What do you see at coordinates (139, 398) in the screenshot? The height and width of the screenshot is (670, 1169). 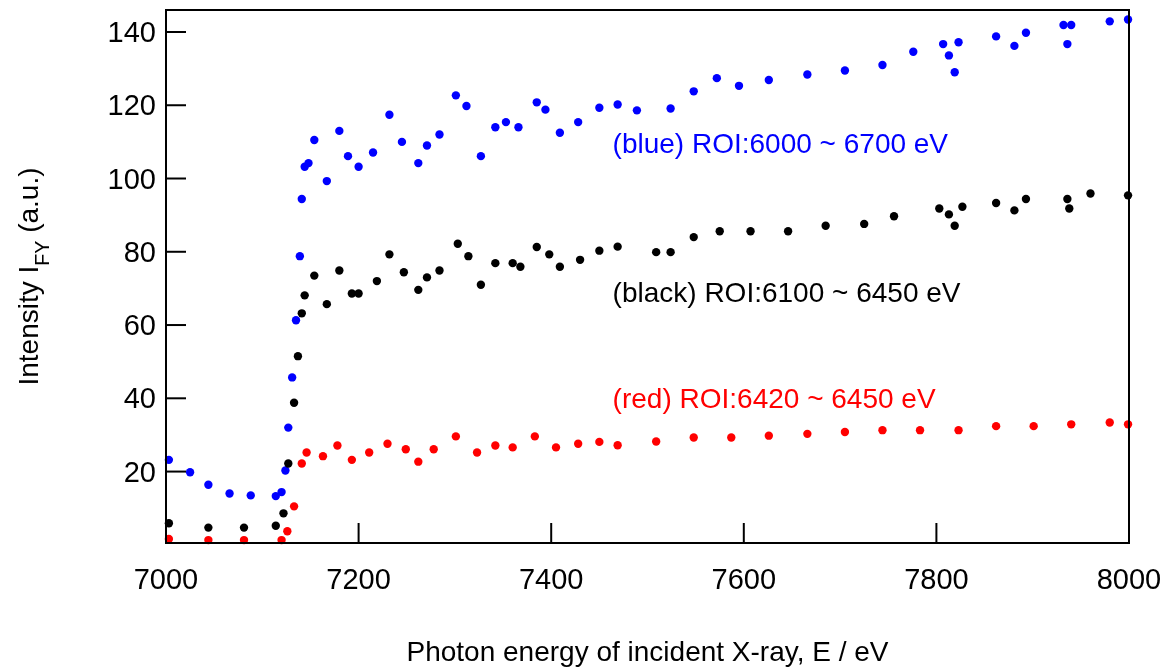 I see `y-tick-label: 40` at bounding box center [139, 398].